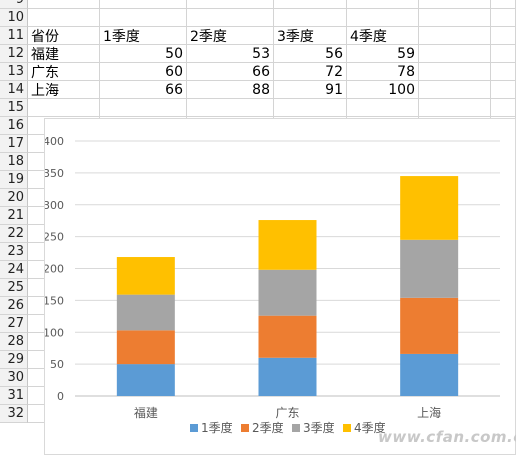 The height and width of the screenshot is (455, 516). Describe the element at coordinates (14, 270) in the screenshot. I see `row-header: 24` at that location.